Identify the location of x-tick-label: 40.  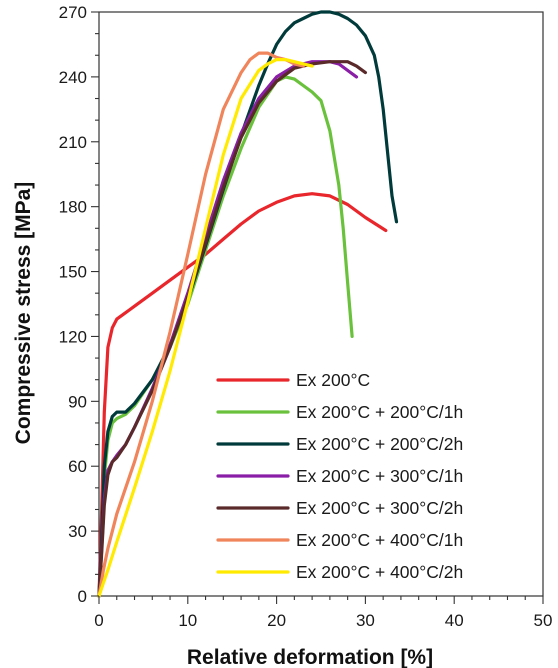
(454, 620).